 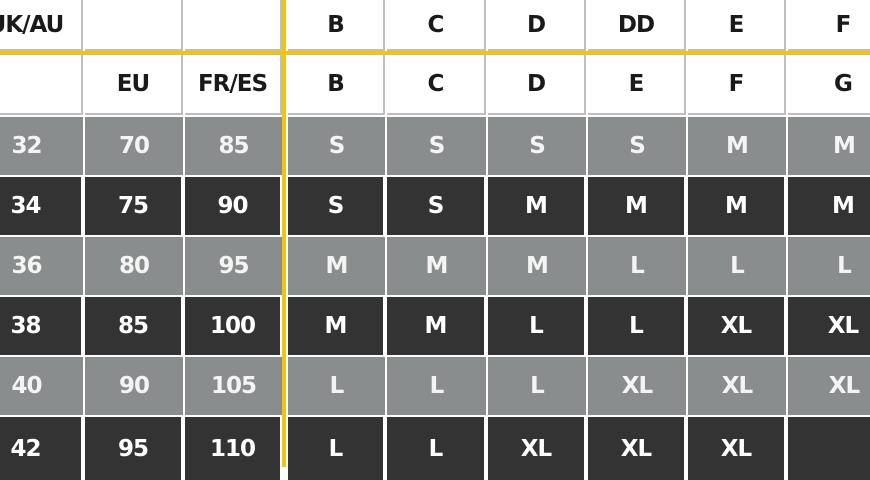 I want to click on size-cell: 105, so click(x=233, y=386).